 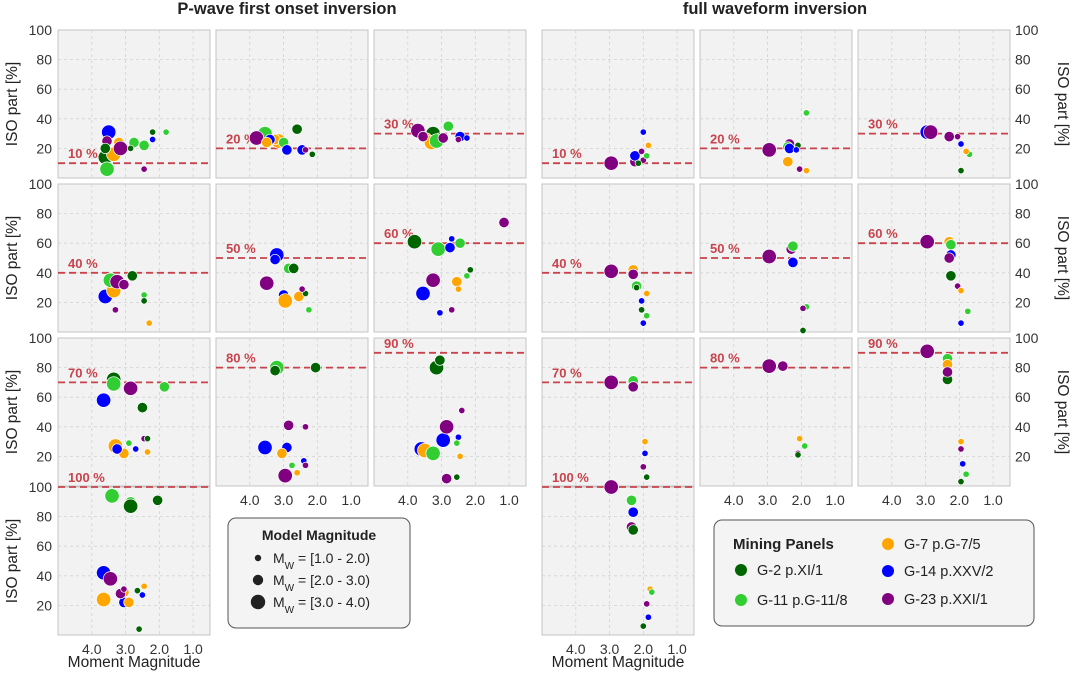 I want to click on magnitude-legend-label: MW = [3.0 - 4.0), so click(x=321, y=605).